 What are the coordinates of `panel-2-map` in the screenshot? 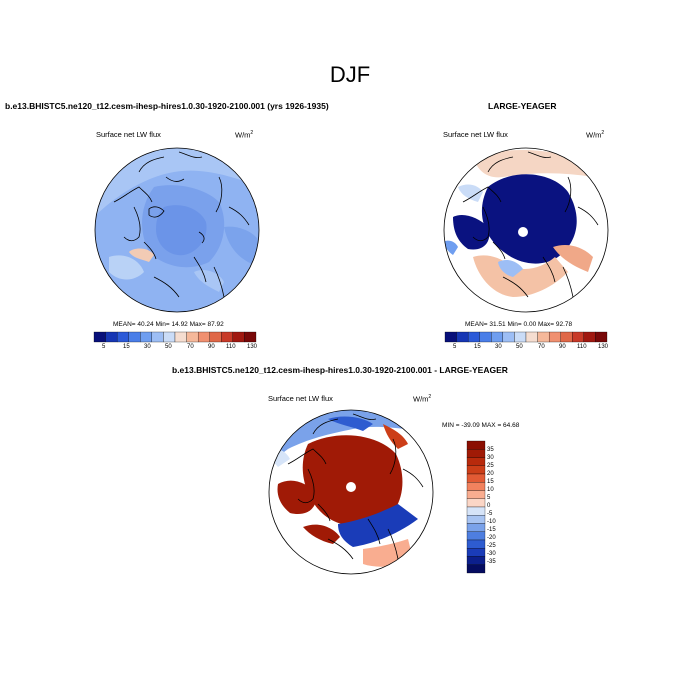 It's located at (526, 230).